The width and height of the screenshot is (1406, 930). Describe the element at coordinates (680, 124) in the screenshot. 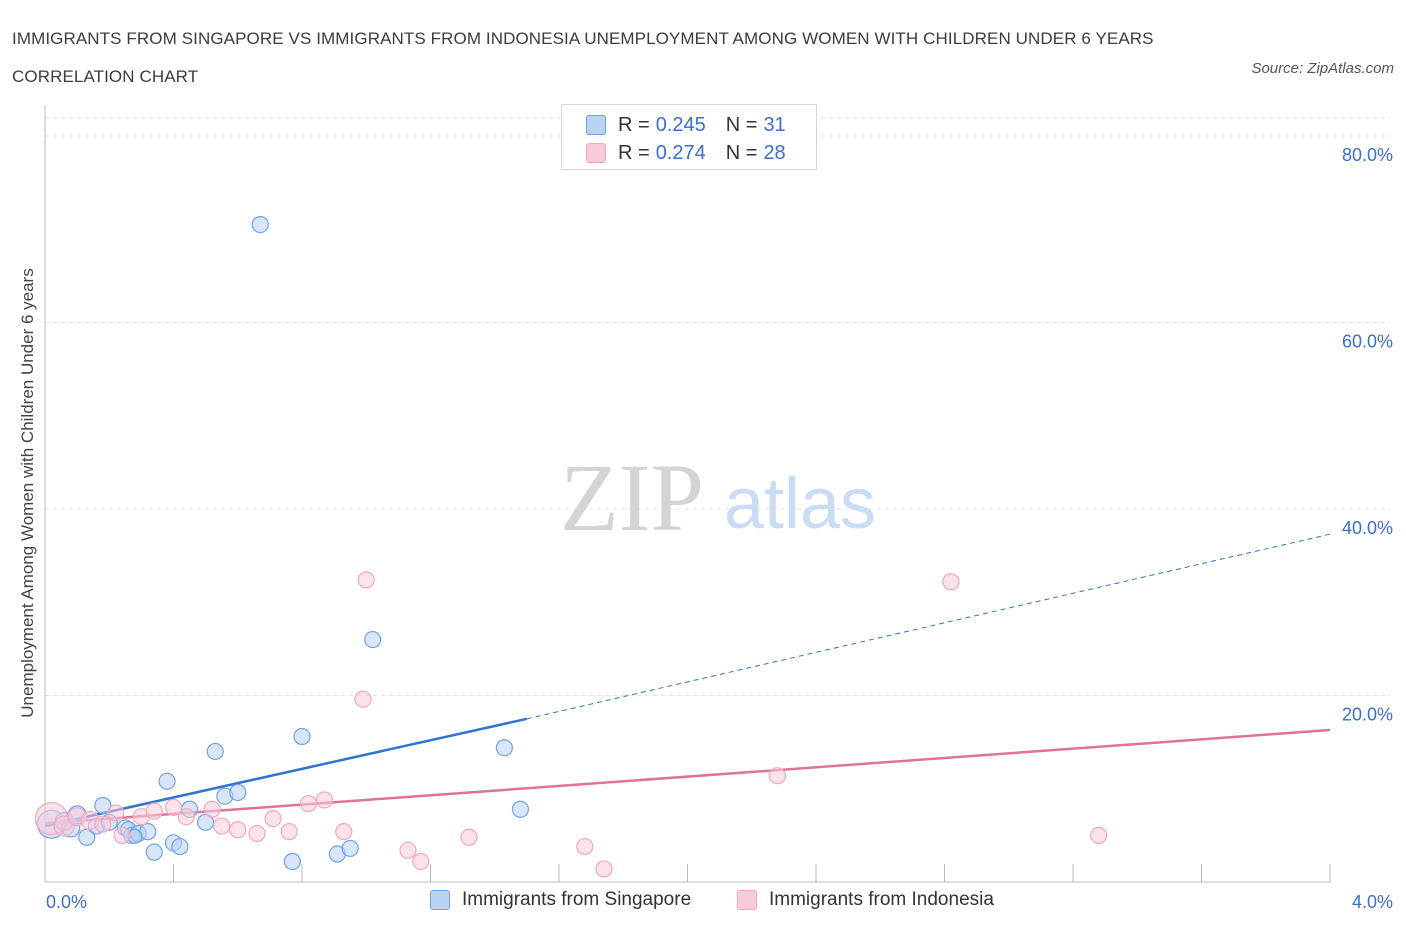

I see `r-value: 0.245` at that location.